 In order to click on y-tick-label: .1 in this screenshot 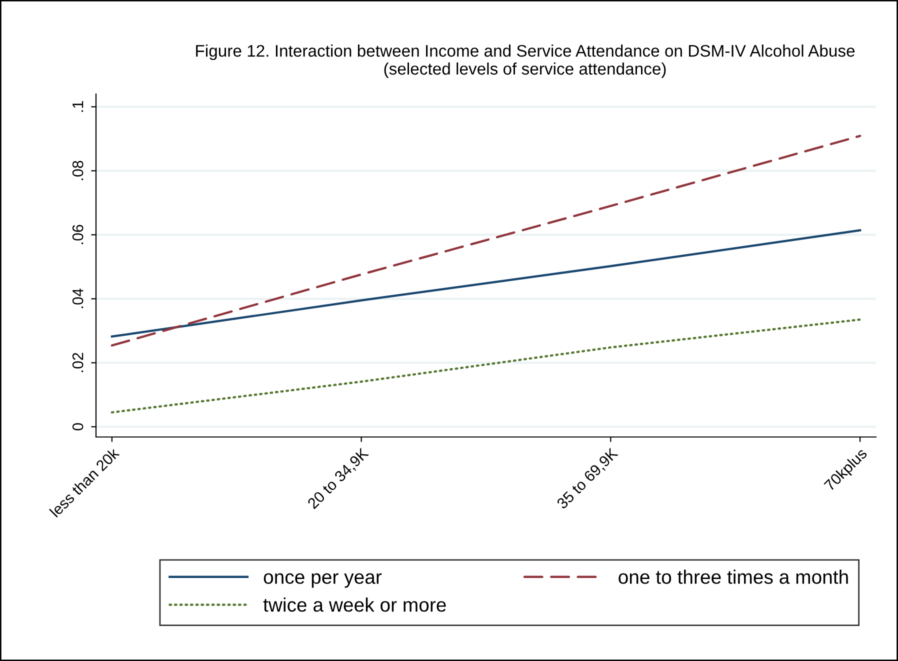, I will do `click(78, 106)`.